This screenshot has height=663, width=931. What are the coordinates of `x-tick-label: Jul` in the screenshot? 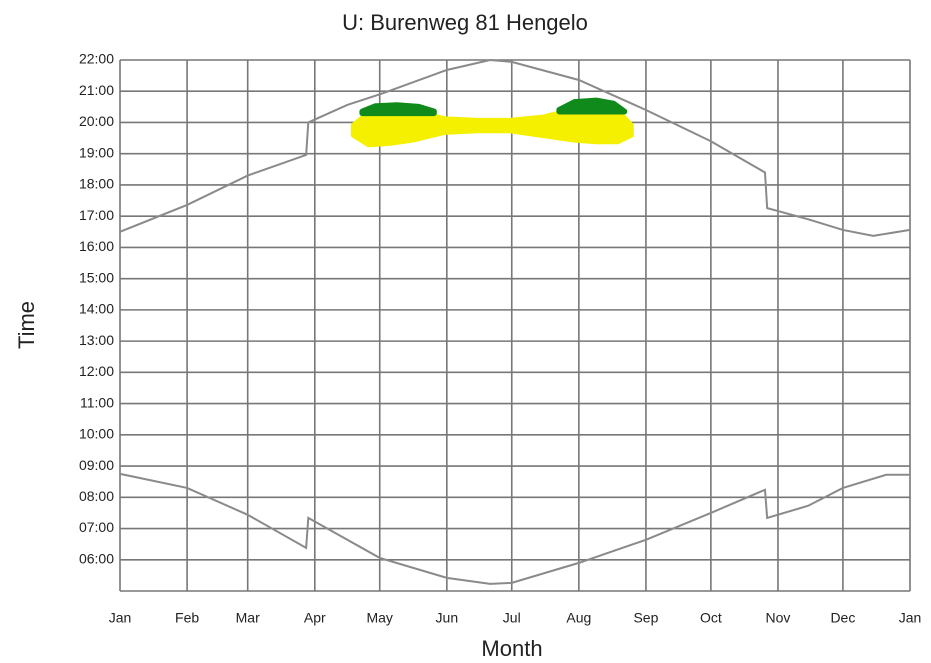 It's located at (512, 618).